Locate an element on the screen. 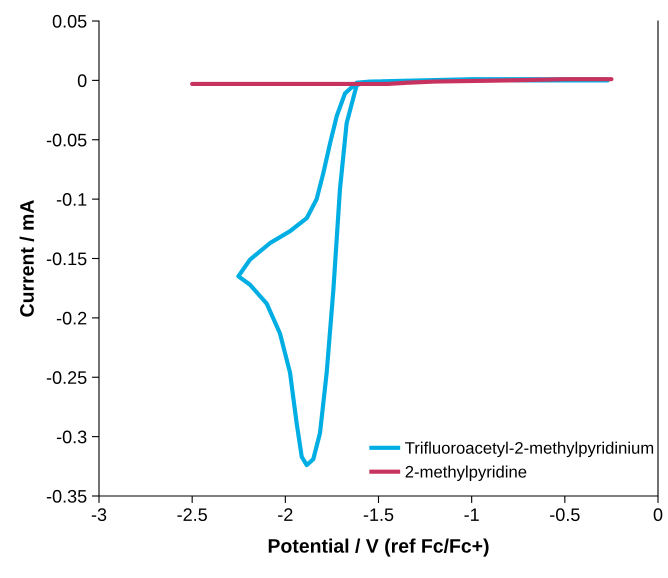  y-tick-label: -0.15 is located at coordinates (66, 259).